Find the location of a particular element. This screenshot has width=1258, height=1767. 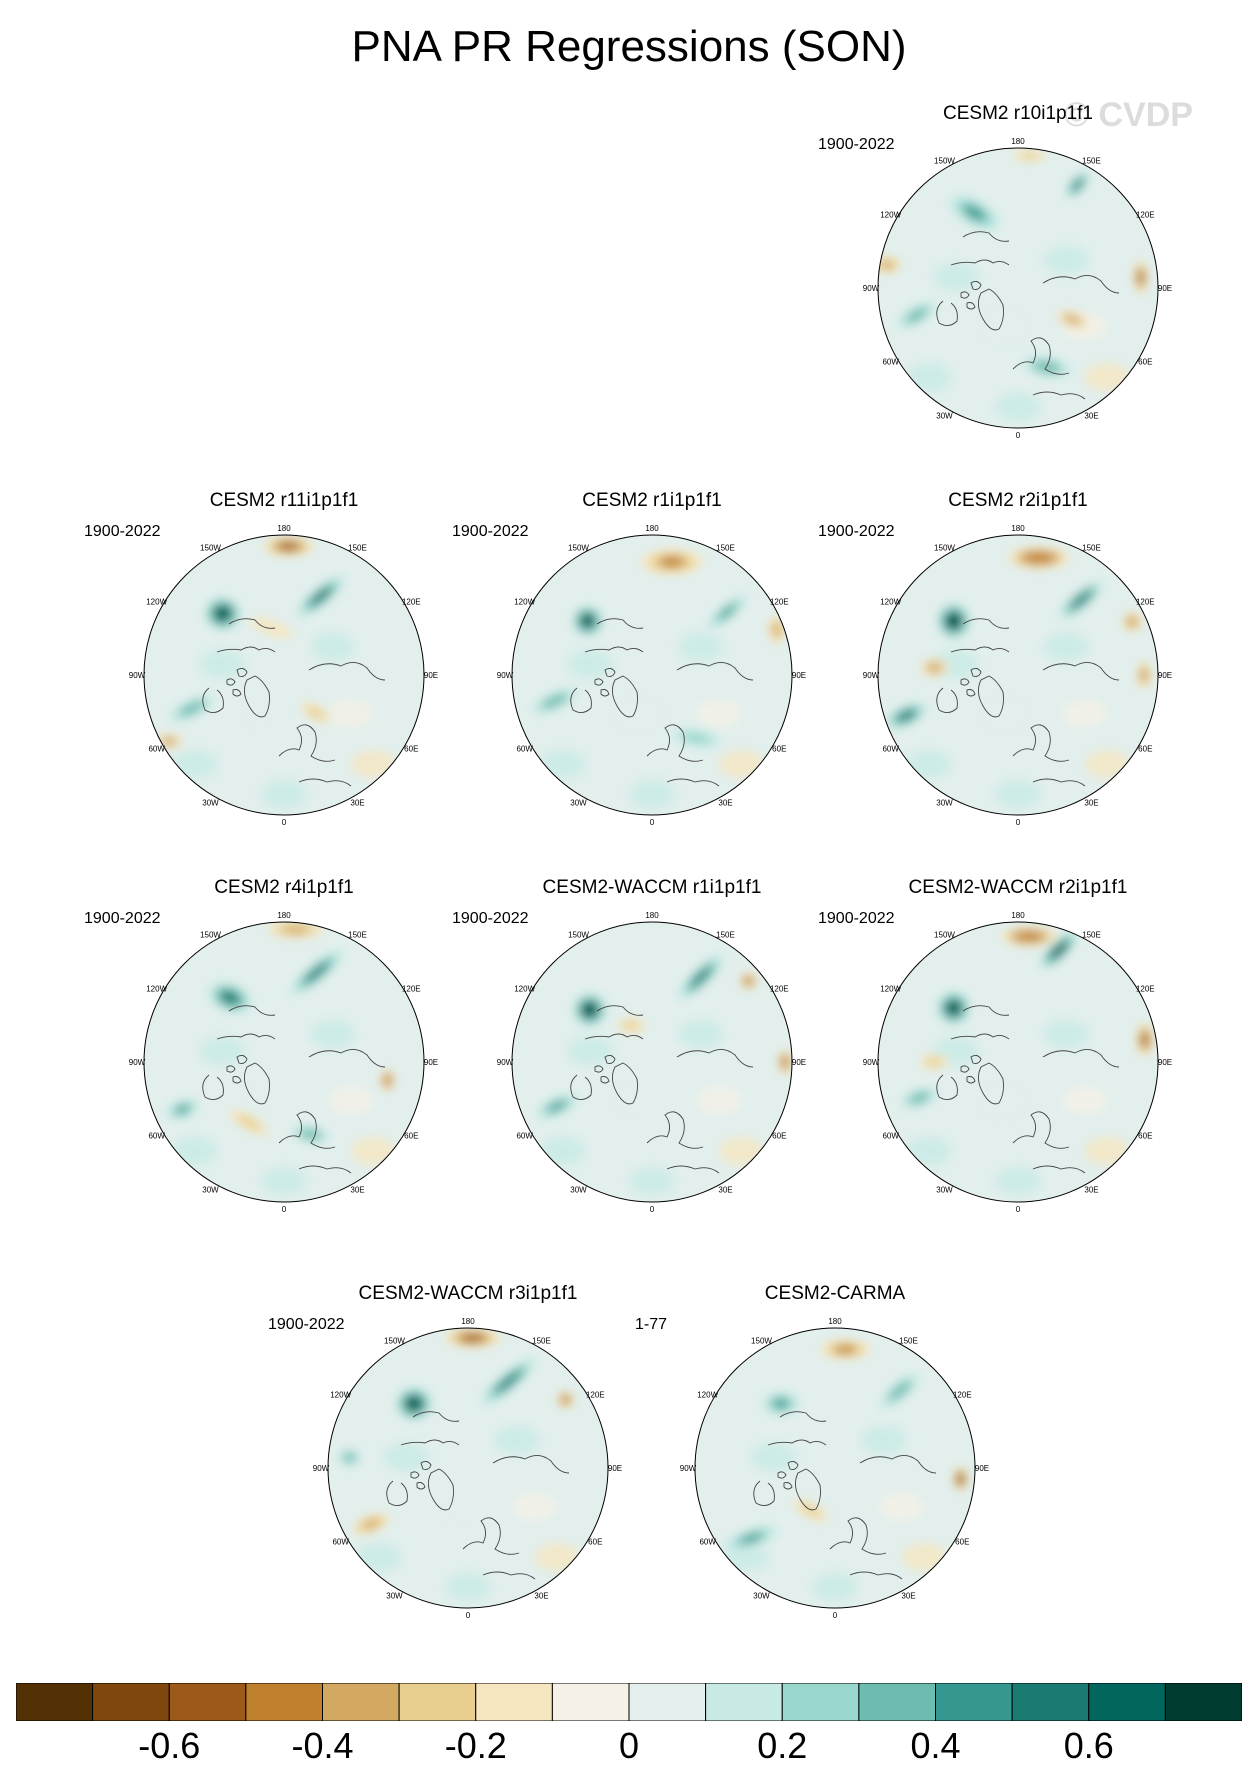

panel-title: CESM2-WACCM r3i1p1f1 is located at coordinates (468, 1293).